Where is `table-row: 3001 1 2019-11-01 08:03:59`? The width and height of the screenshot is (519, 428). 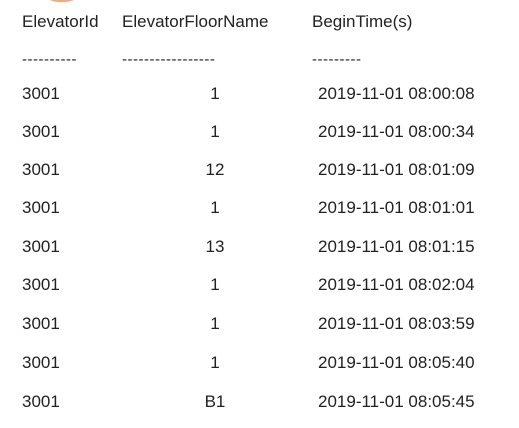
table-row: 3001 1 2019-11-01 08:03:59 is located at coordinates (259, 324).